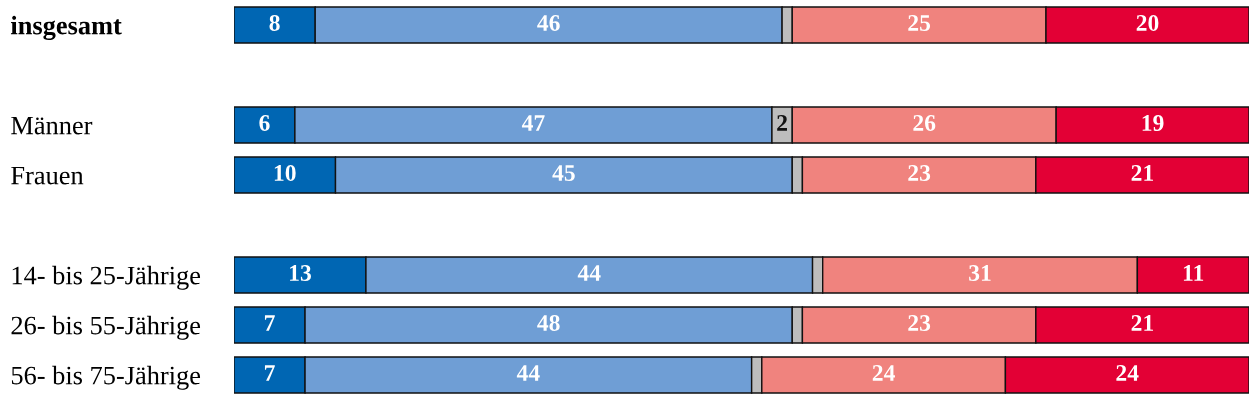  I want to click on y-tick-label: 56- bis 75-Jährige, so click(106, 377).